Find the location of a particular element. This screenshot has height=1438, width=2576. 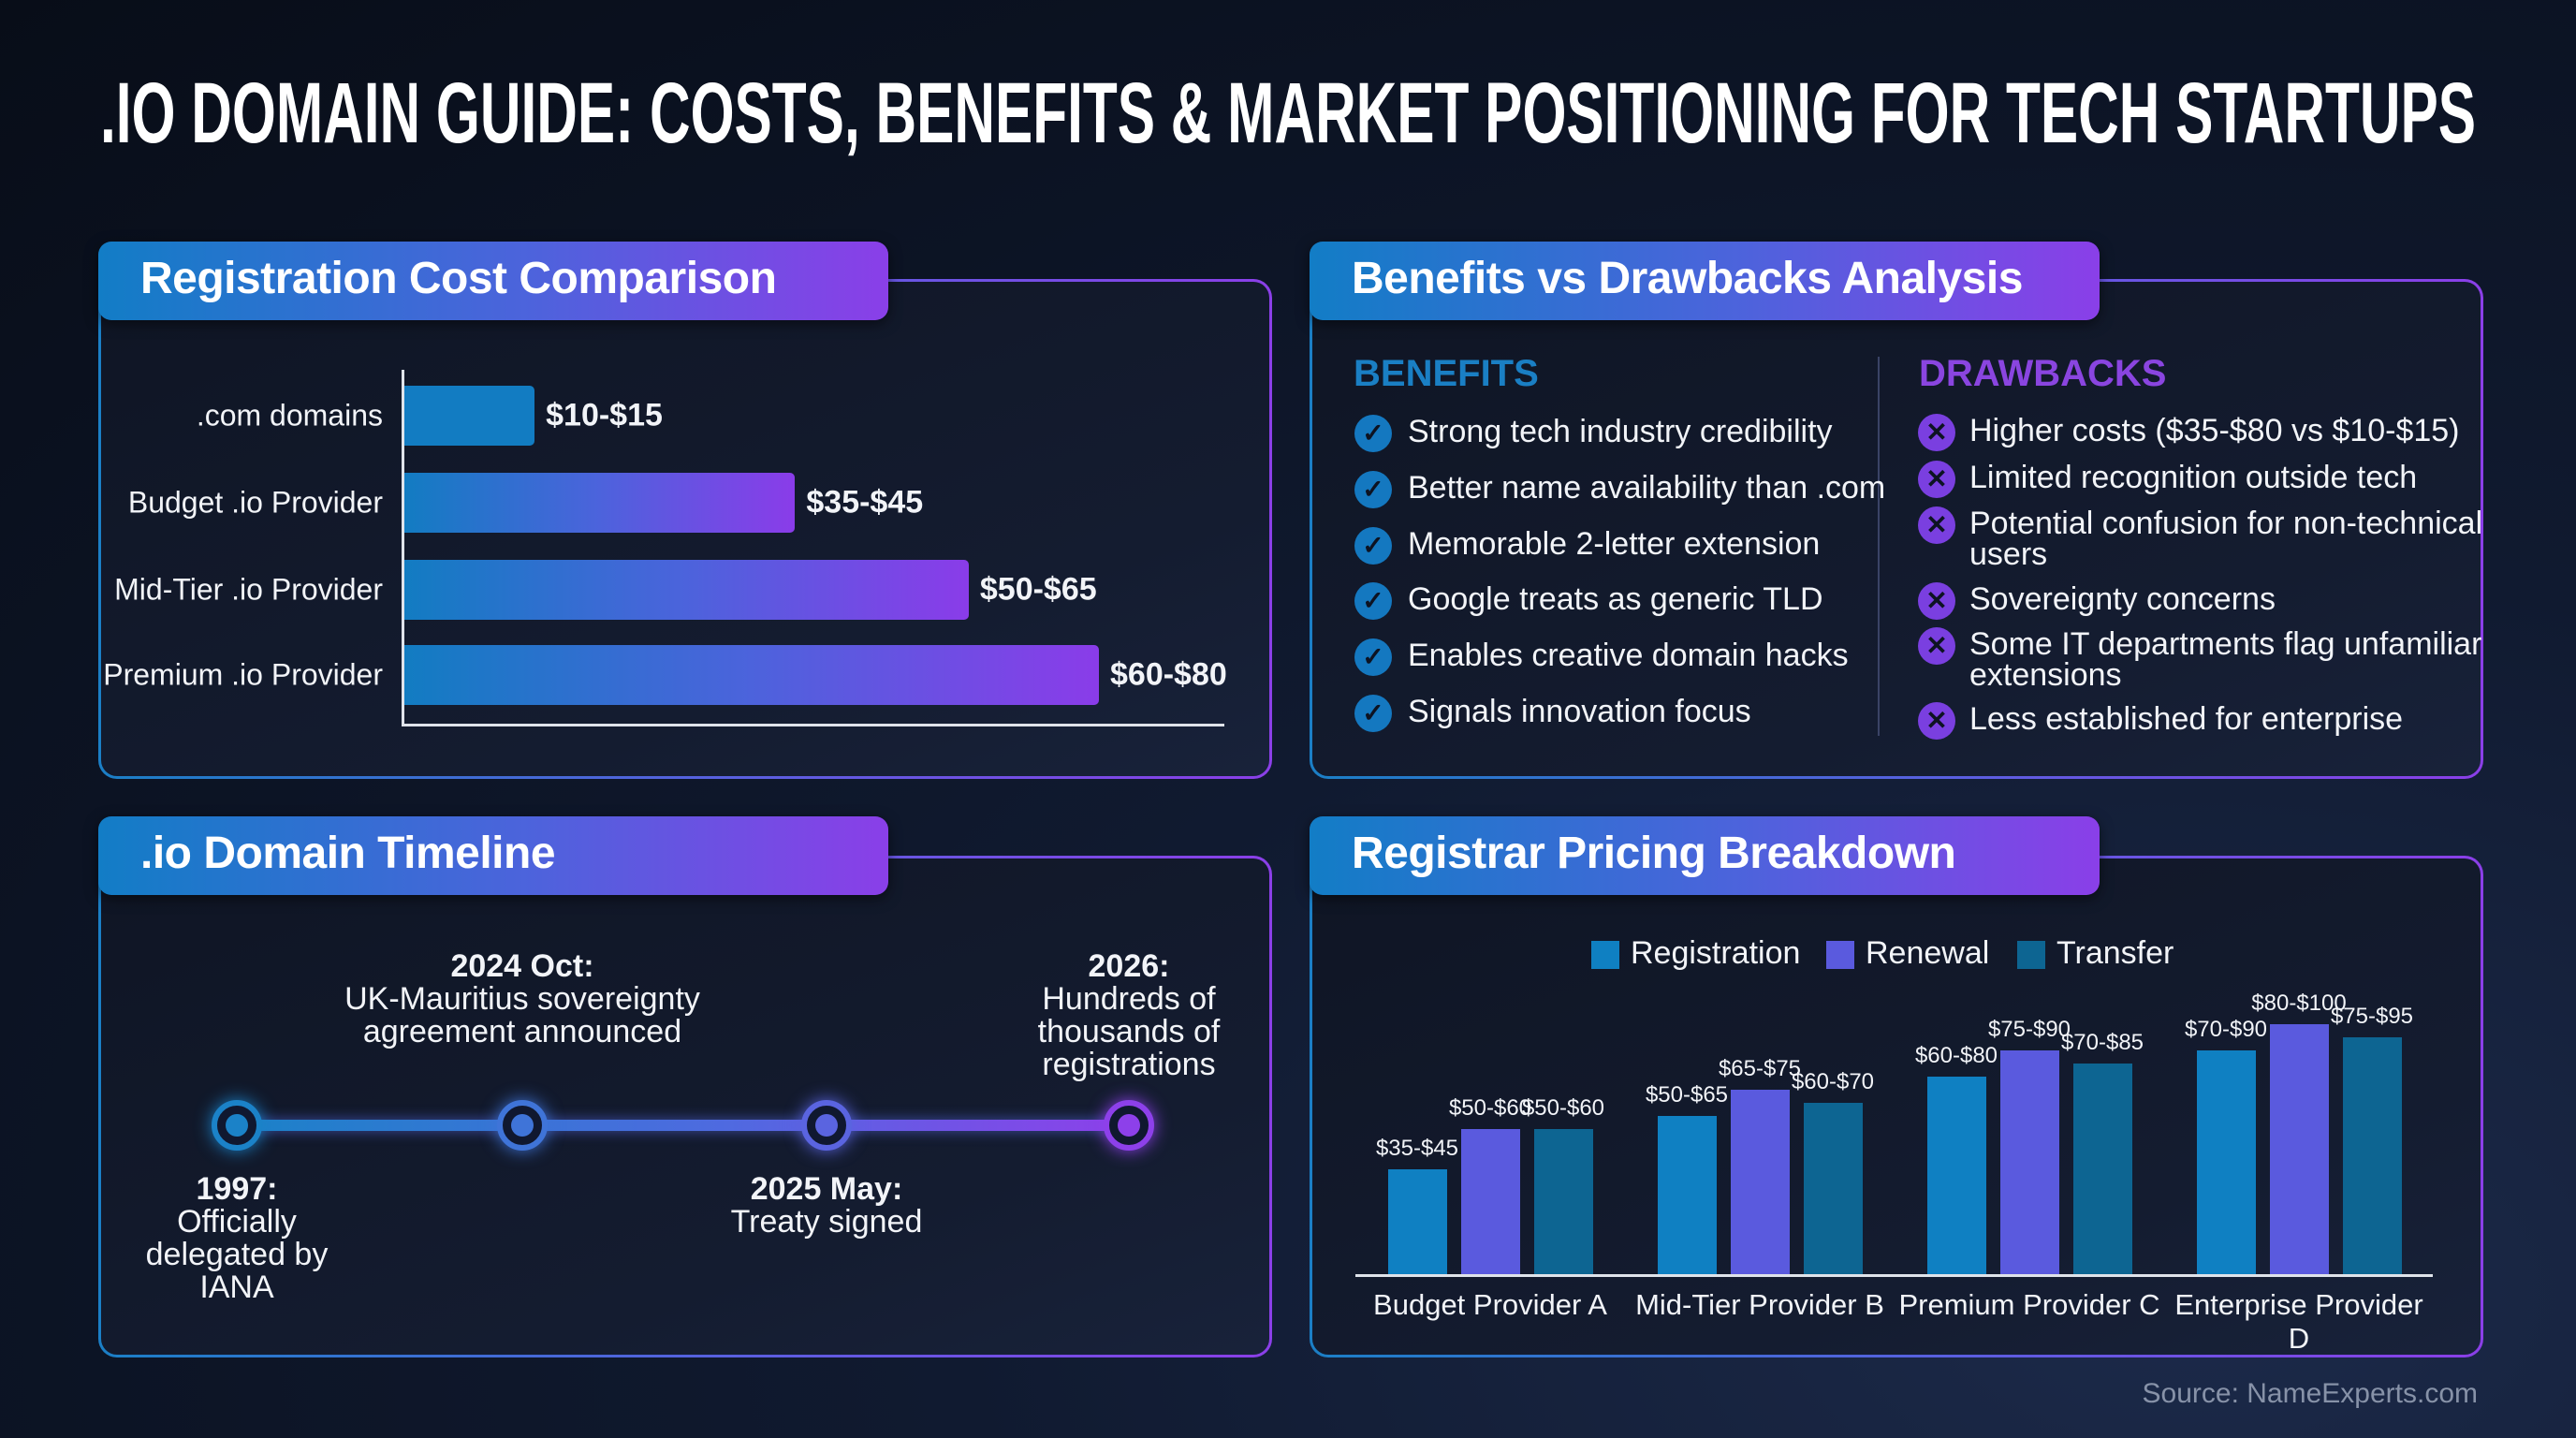

registrar-panel-header: Registrar Pricing Breakdown is located at coordinates (1705, 855).